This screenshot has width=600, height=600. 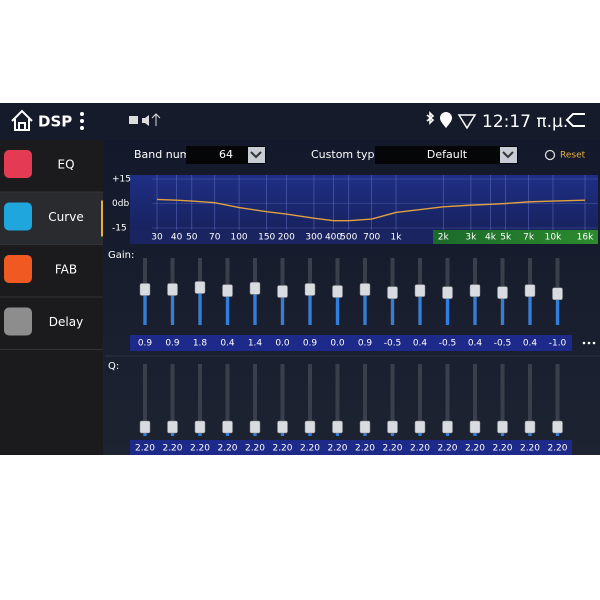 I want to click on back-icon, so click(x=575, y=120).